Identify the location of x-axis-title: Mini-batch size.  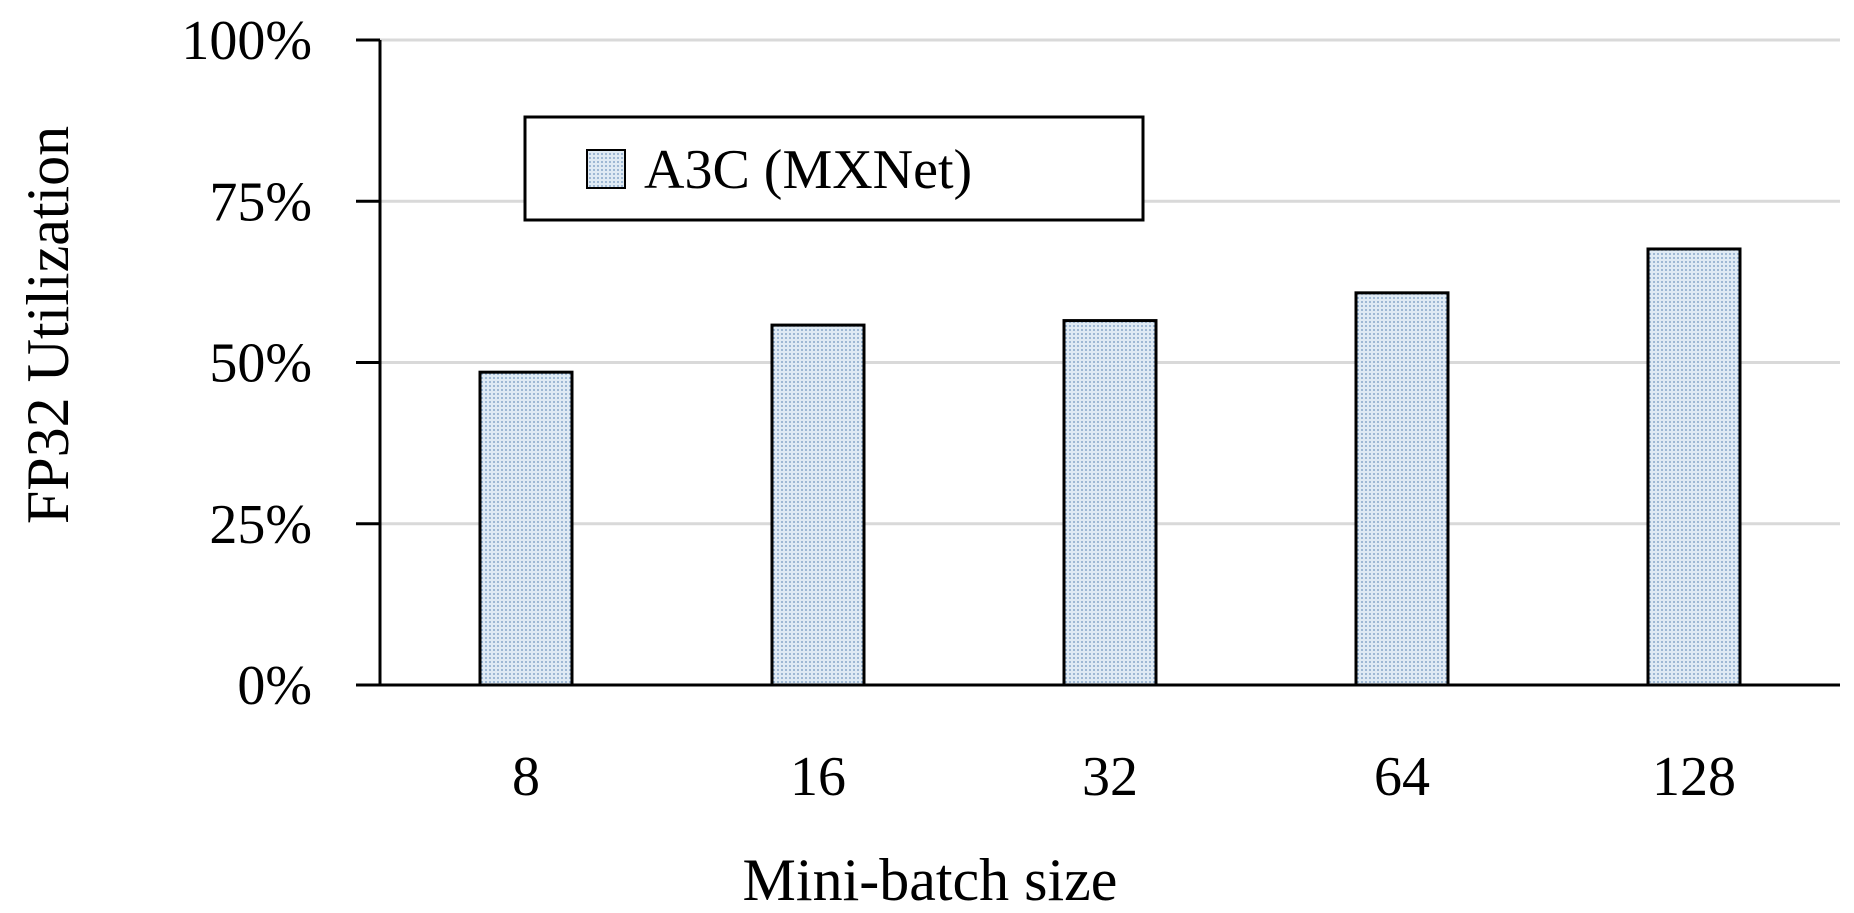
(930, 880).